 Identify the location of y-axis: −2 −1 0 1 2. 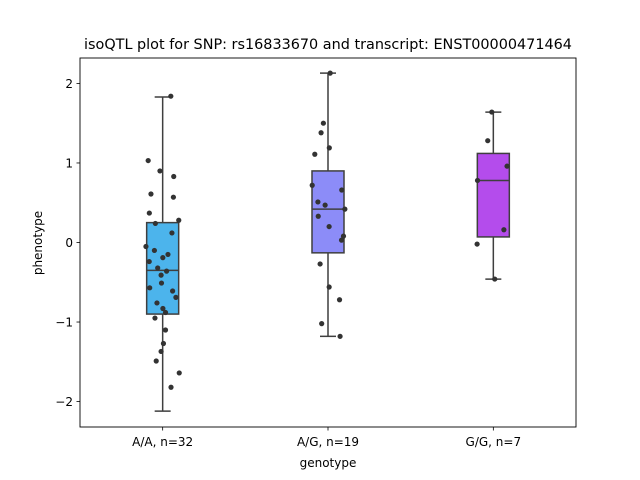
(67, 243).